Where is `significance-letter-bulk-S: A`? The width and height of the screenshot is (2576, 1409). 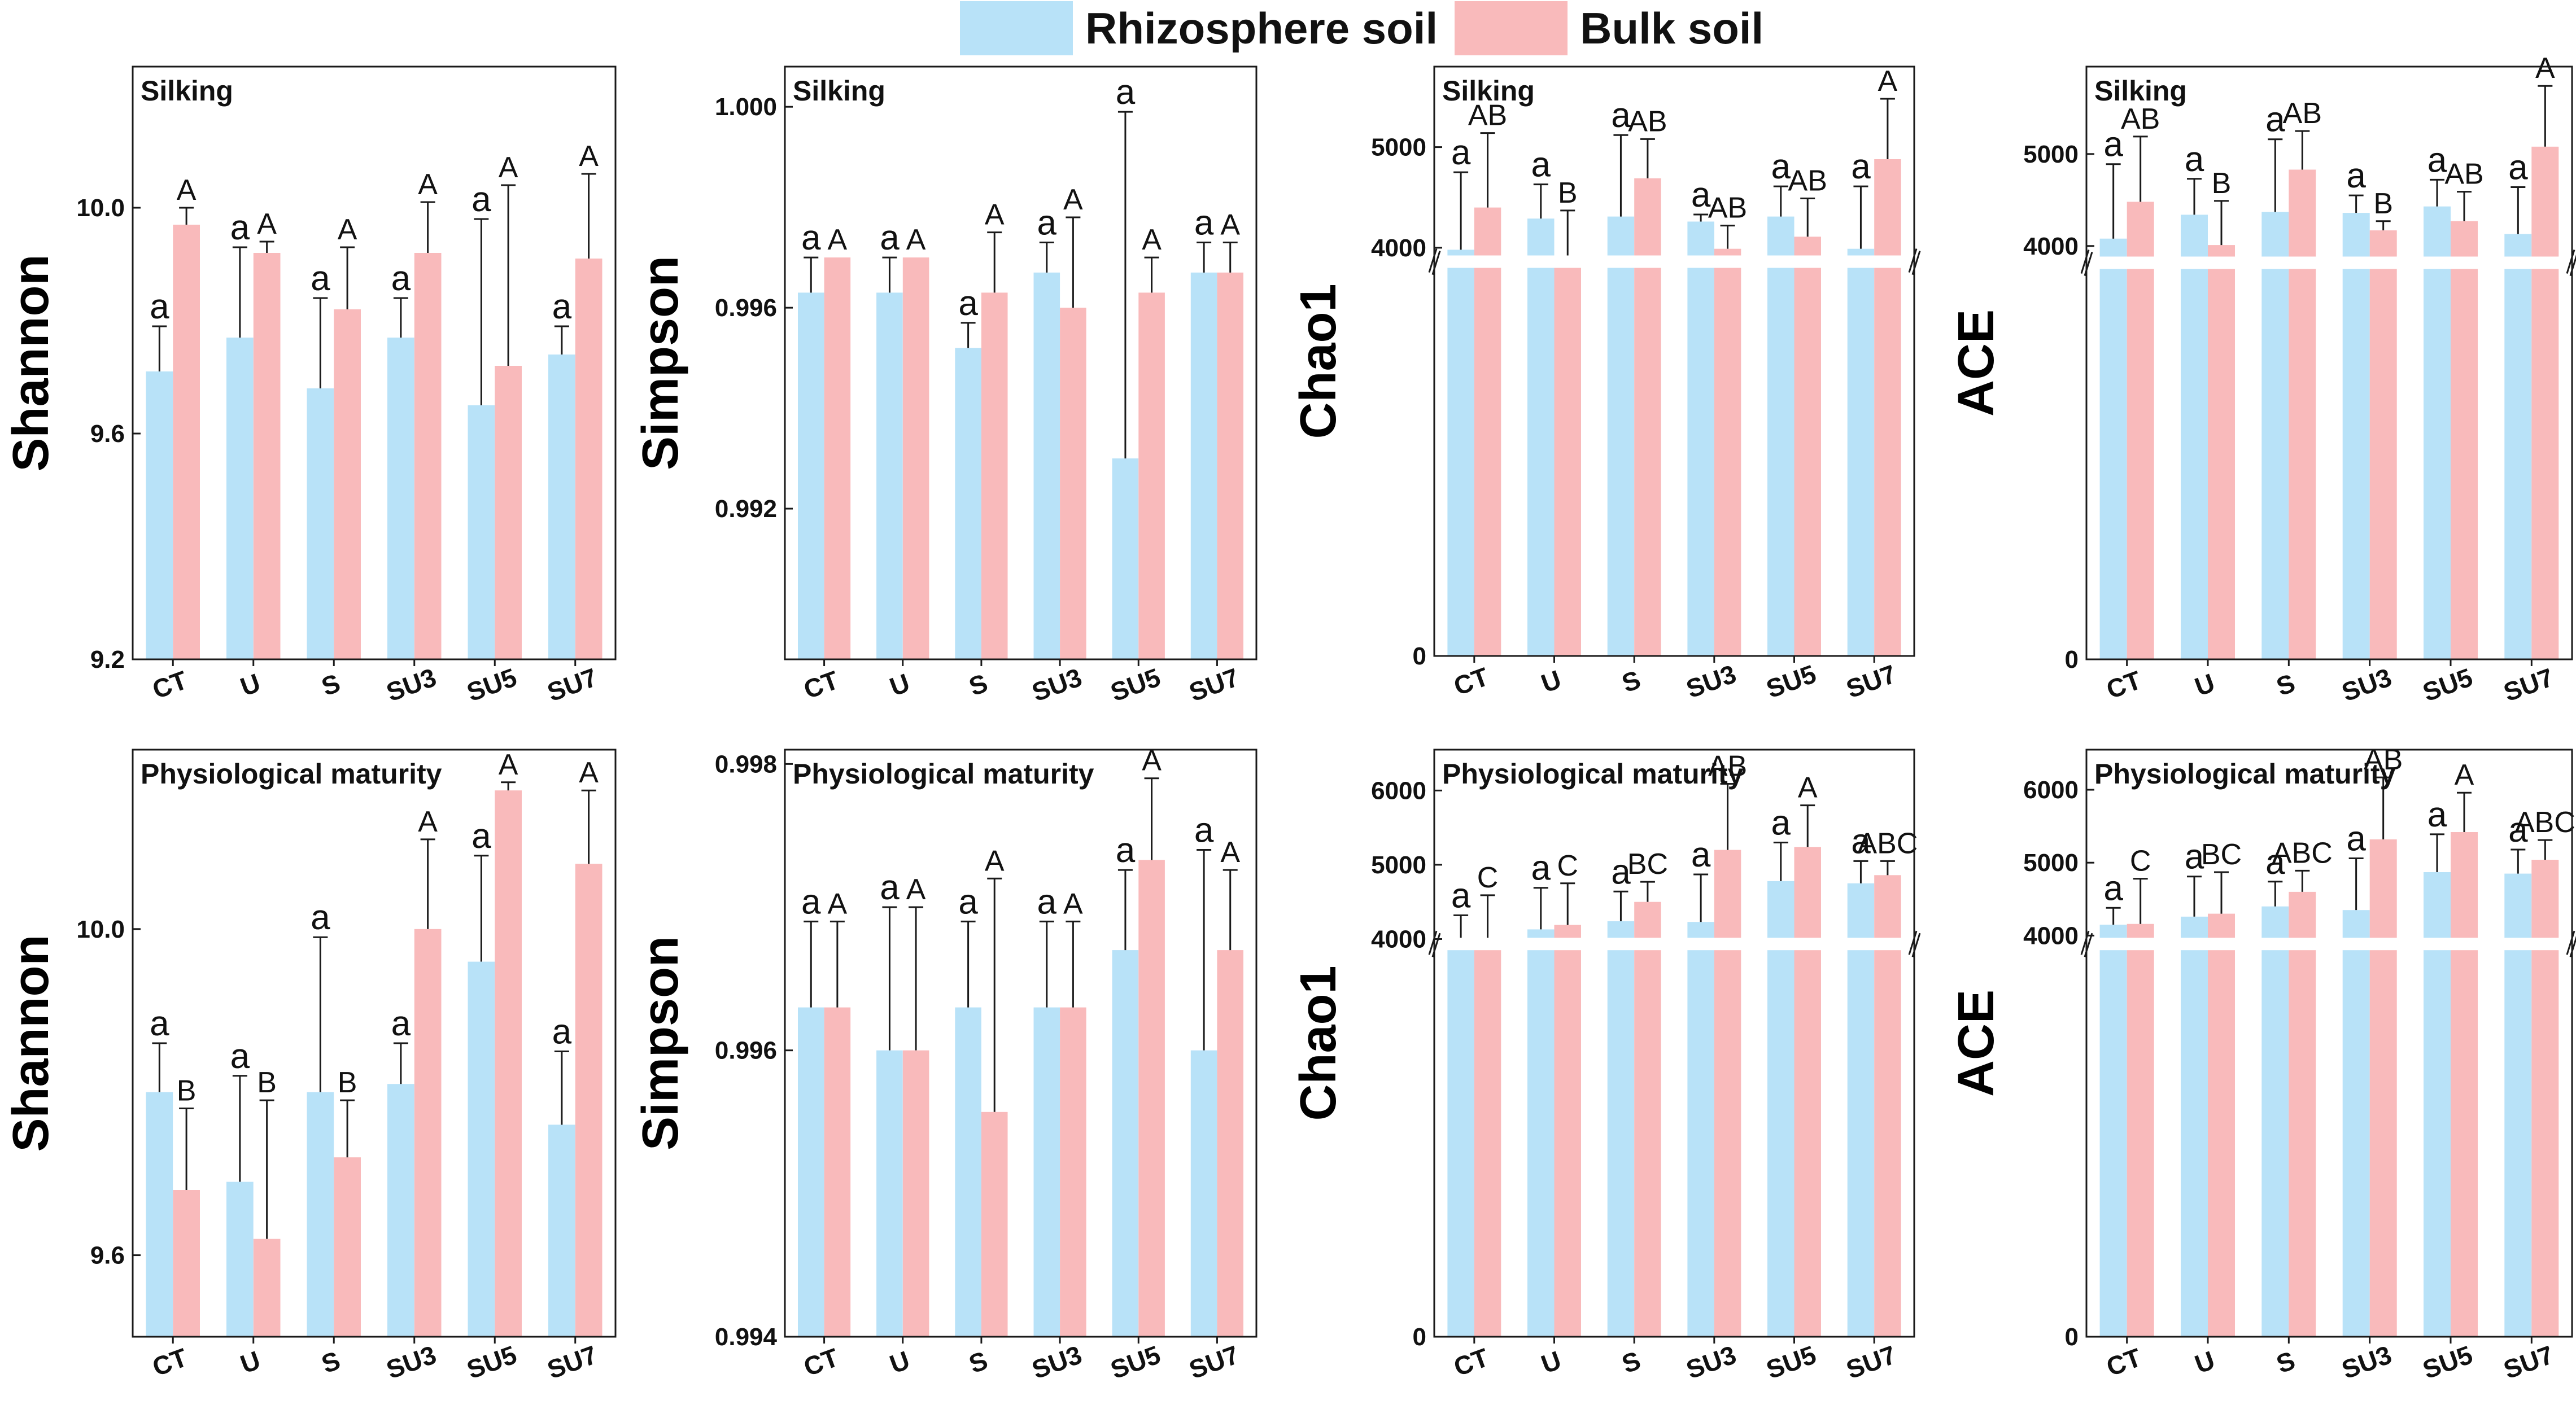 significance-letter-bulk-S: A is located at coordinates (995, 215).